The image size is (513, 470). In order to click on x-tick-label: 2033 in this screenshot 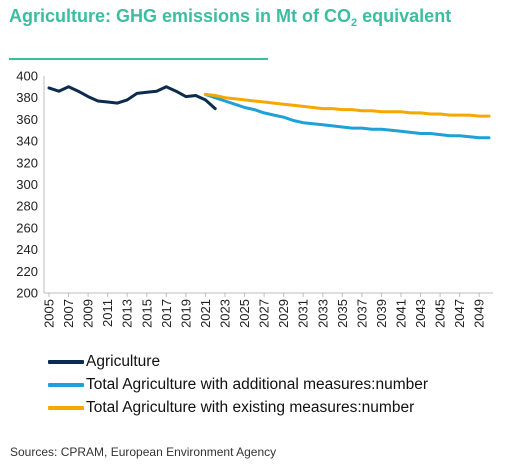, I will do `click(322, 313)`.